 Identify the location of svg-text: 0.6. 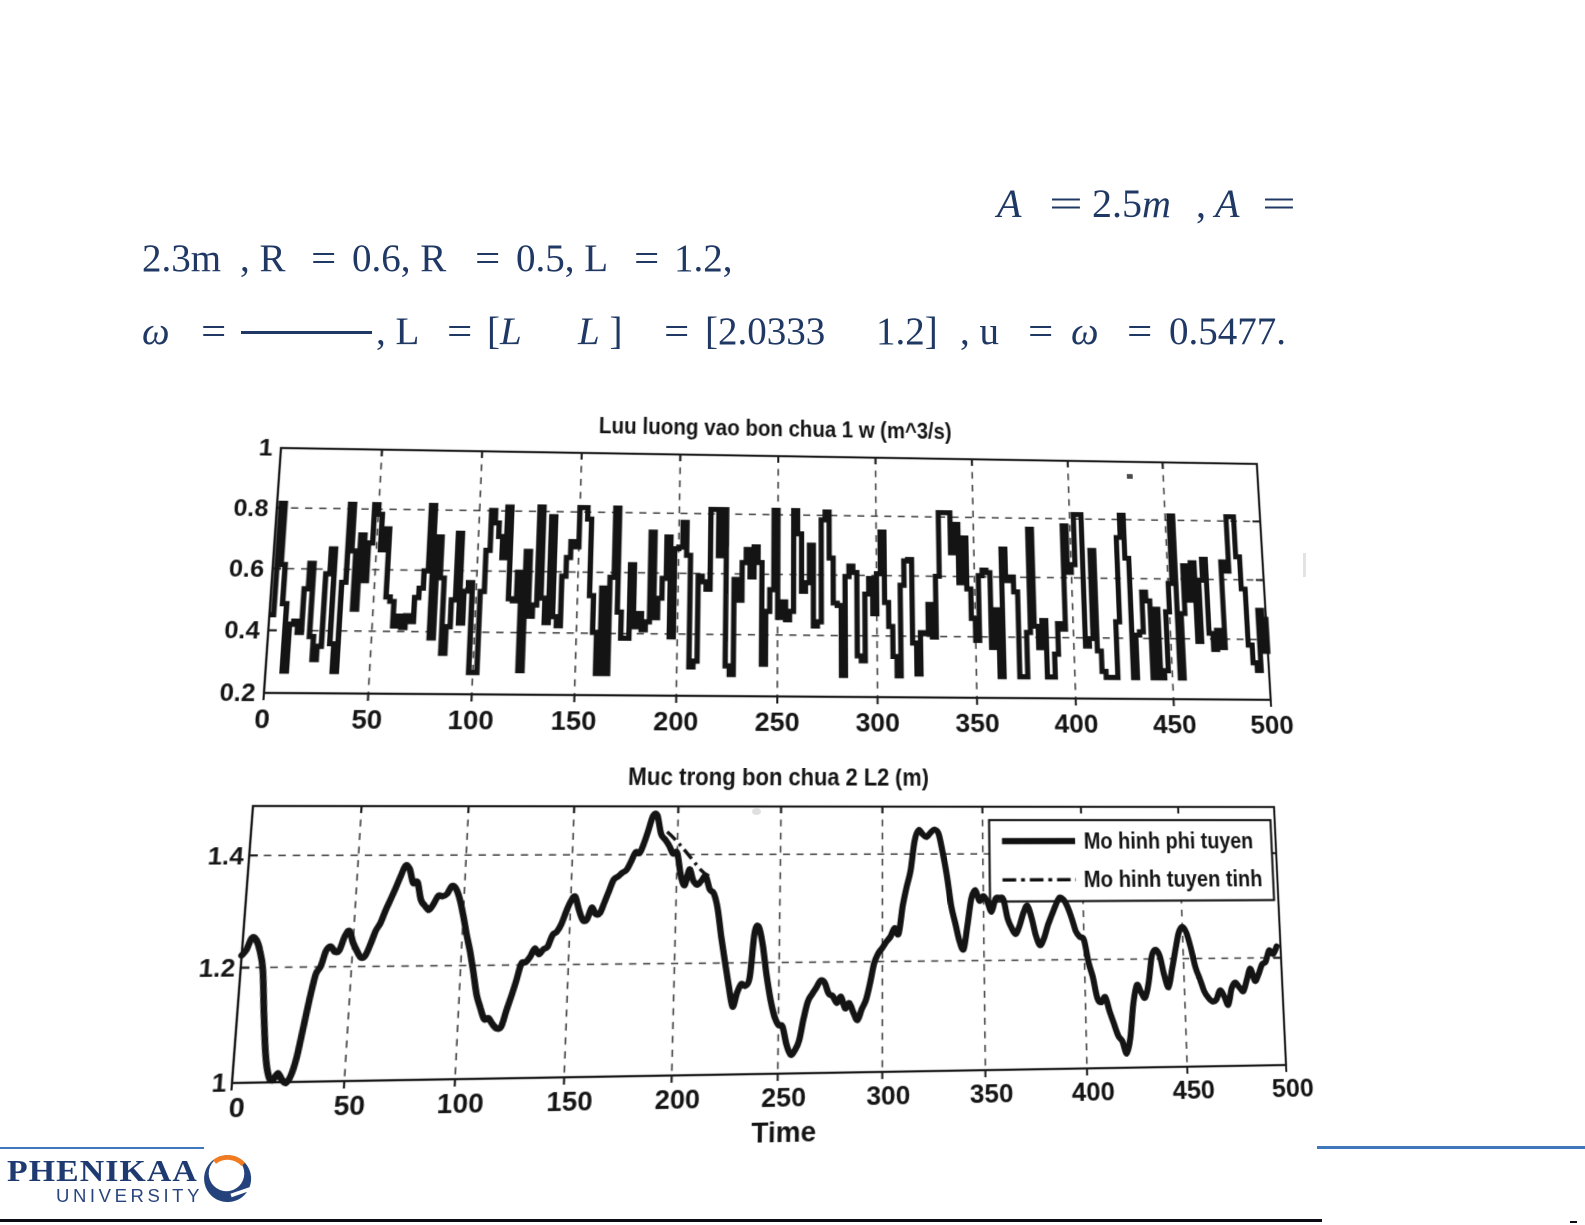
(246, 568).